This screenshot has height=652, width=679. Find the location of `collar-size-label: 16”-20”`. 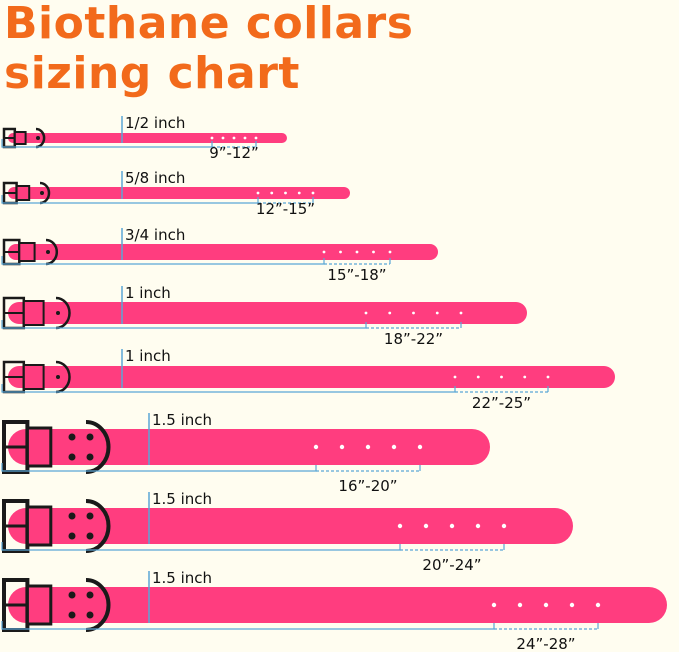

collar-size-label: 16”-20” is located at coordinates (367, 486).